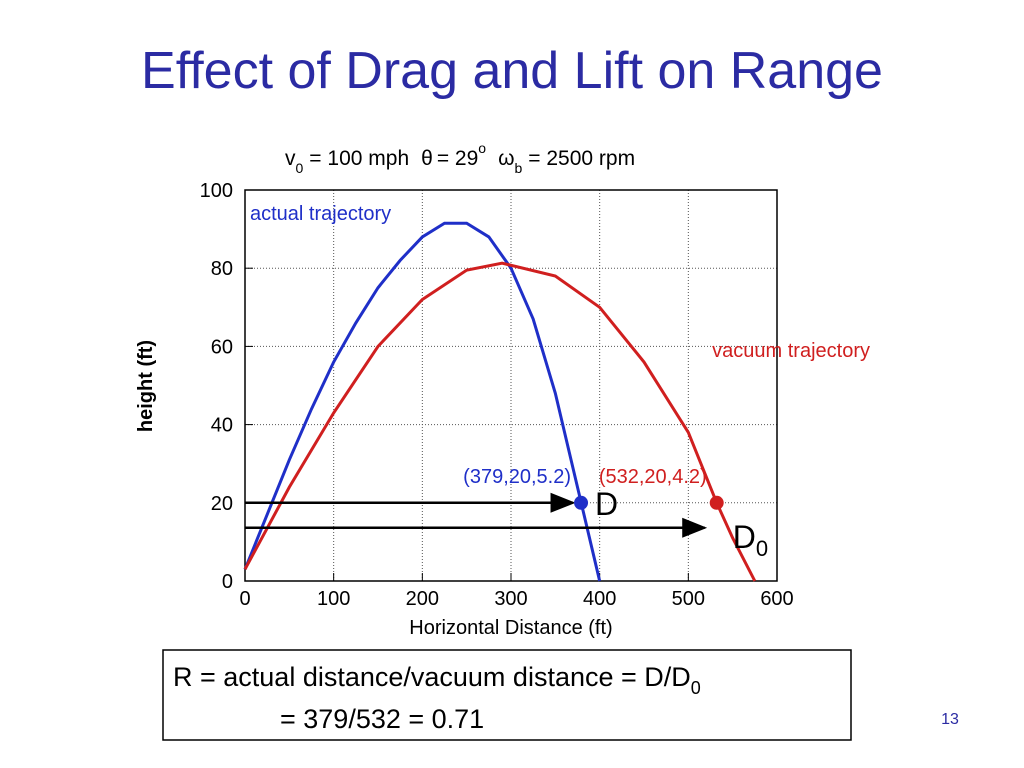  What do you see at coordinates (506, 158) in the screenshot?
I see `subtitle-part: ω` at bounding box center [506, 158].